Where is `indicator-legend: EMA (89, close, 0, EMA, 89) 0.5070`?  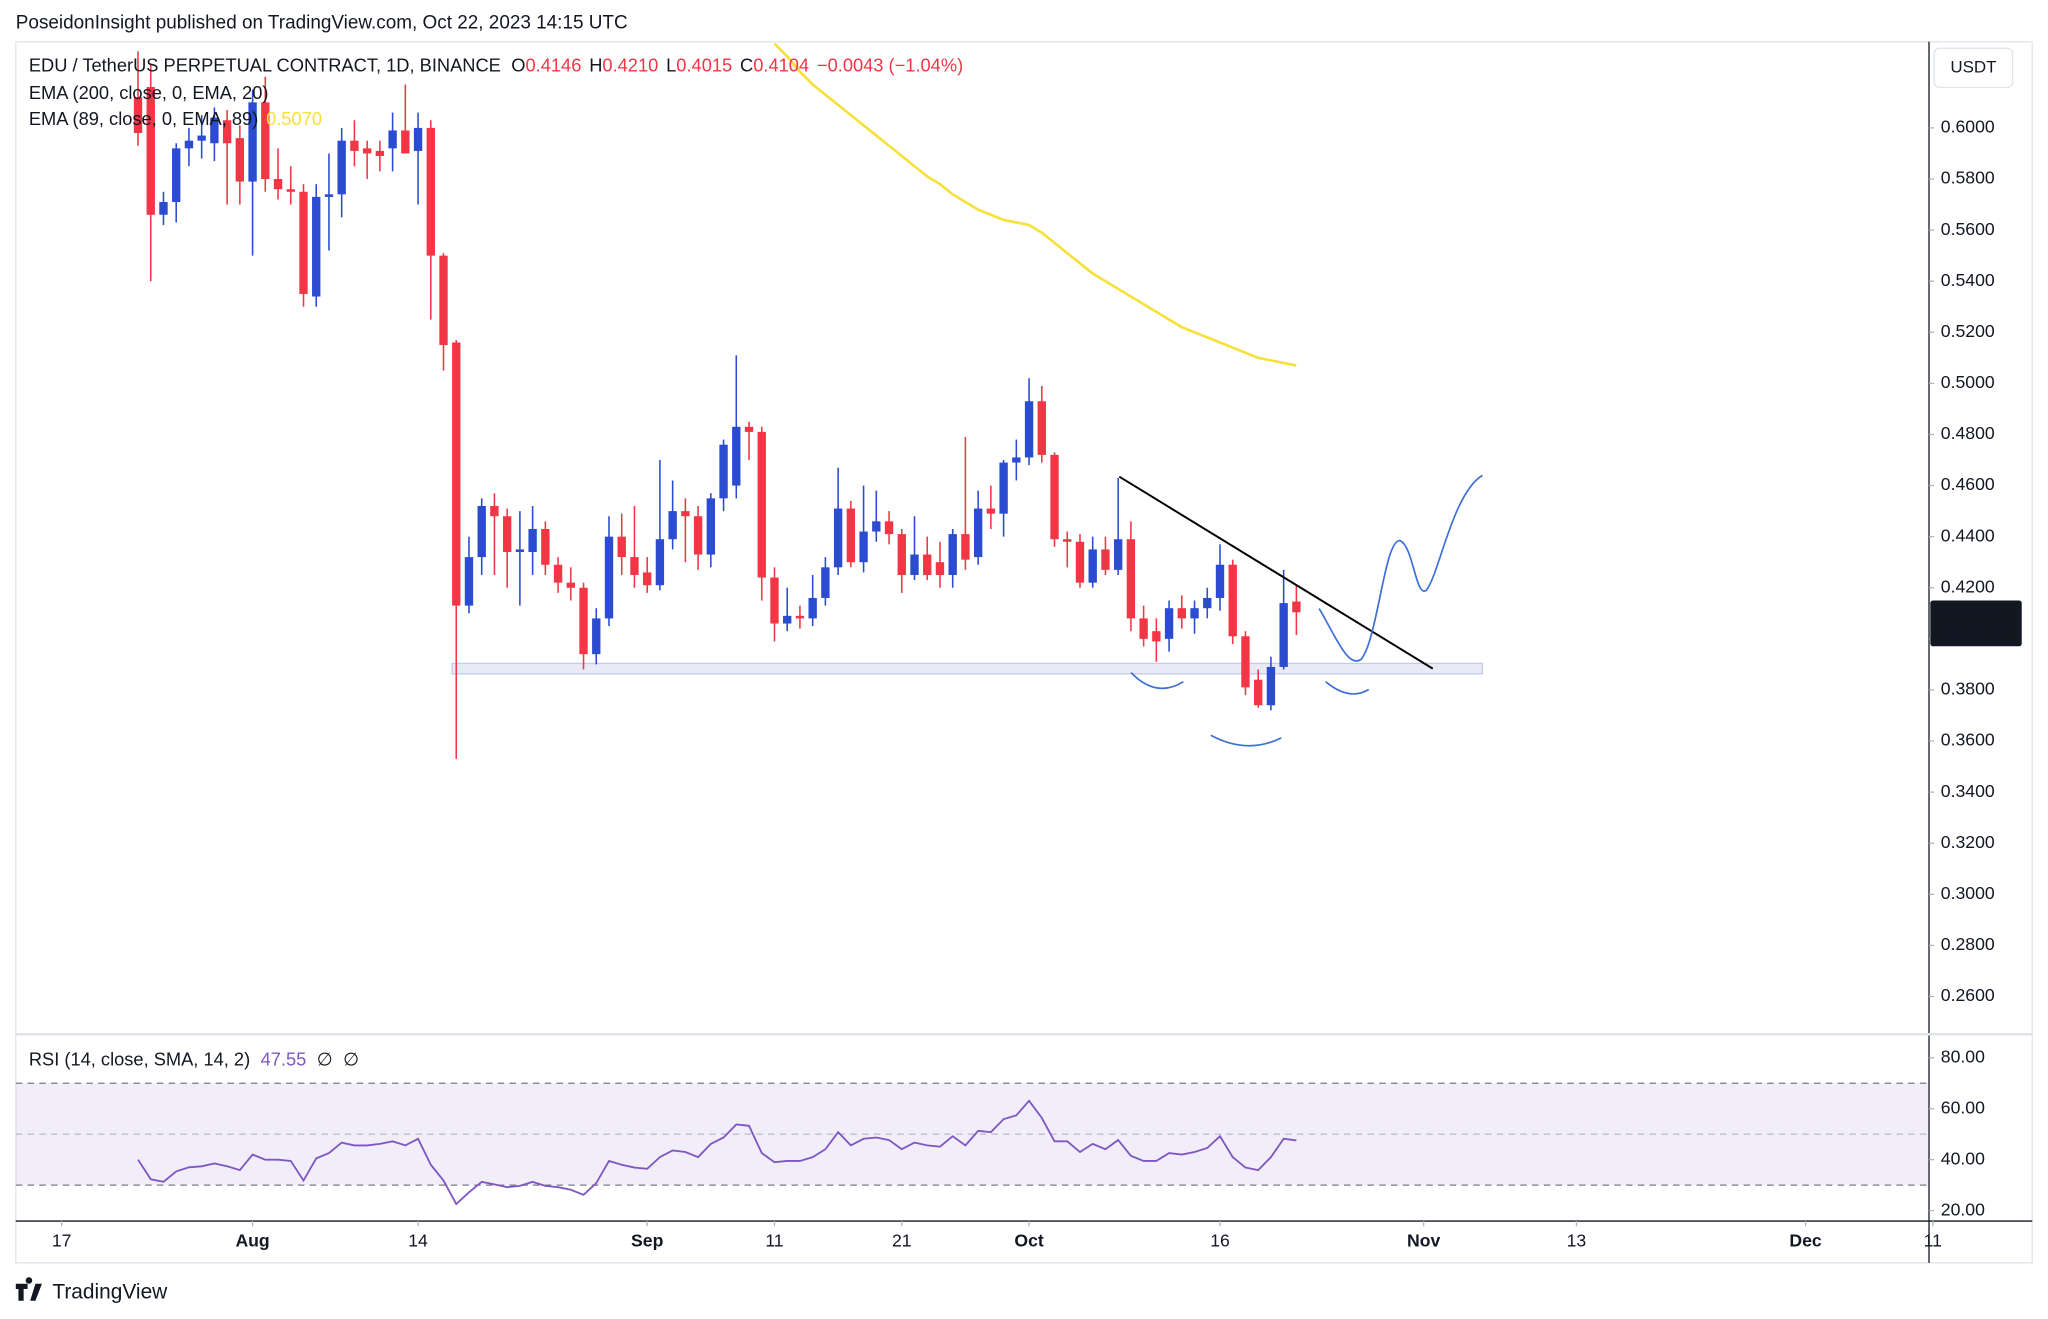
indicator-legend: EMA (89, close, 0, EMA, 89) 0.5070 is located at coordinates (175, 118).